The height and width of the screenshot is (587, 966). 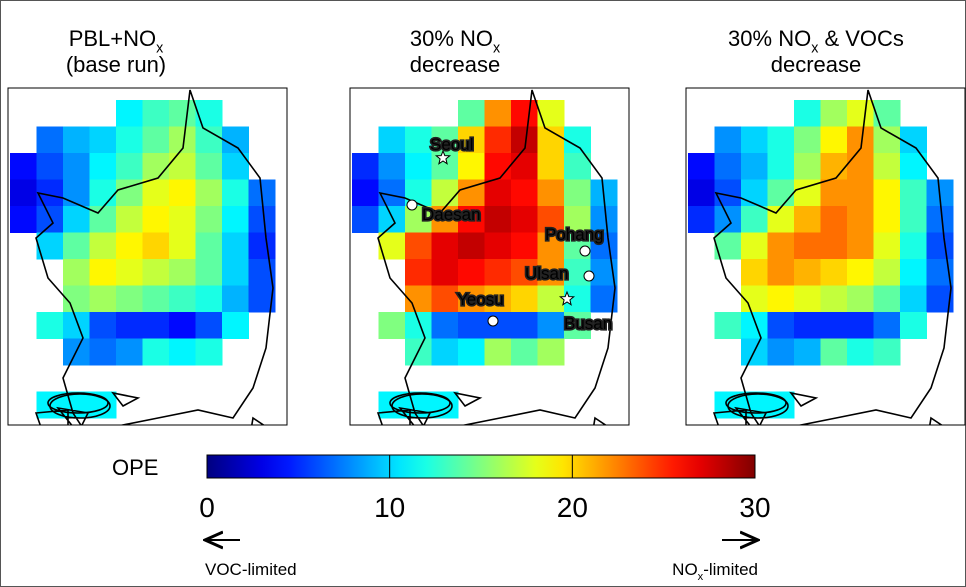 What do you see at coordinates (730, 569) in the screenshot?
I see `text-part: -limited` at bounding box center [730, 569].